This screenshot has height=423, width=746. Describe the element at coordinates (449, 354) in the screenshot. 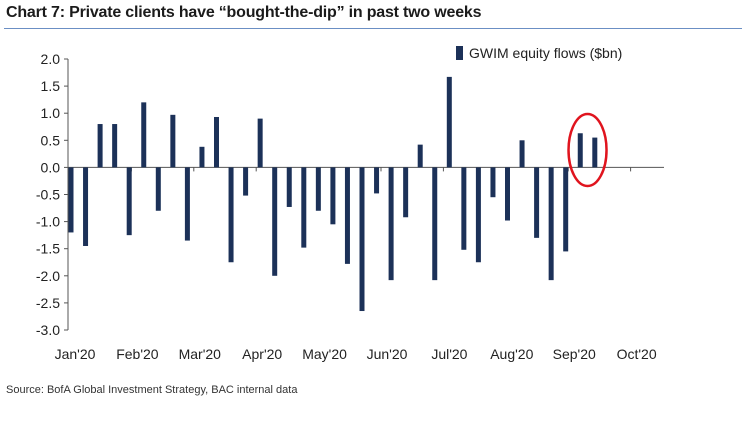

I see `x-tick-label: Jul'20` at that location.